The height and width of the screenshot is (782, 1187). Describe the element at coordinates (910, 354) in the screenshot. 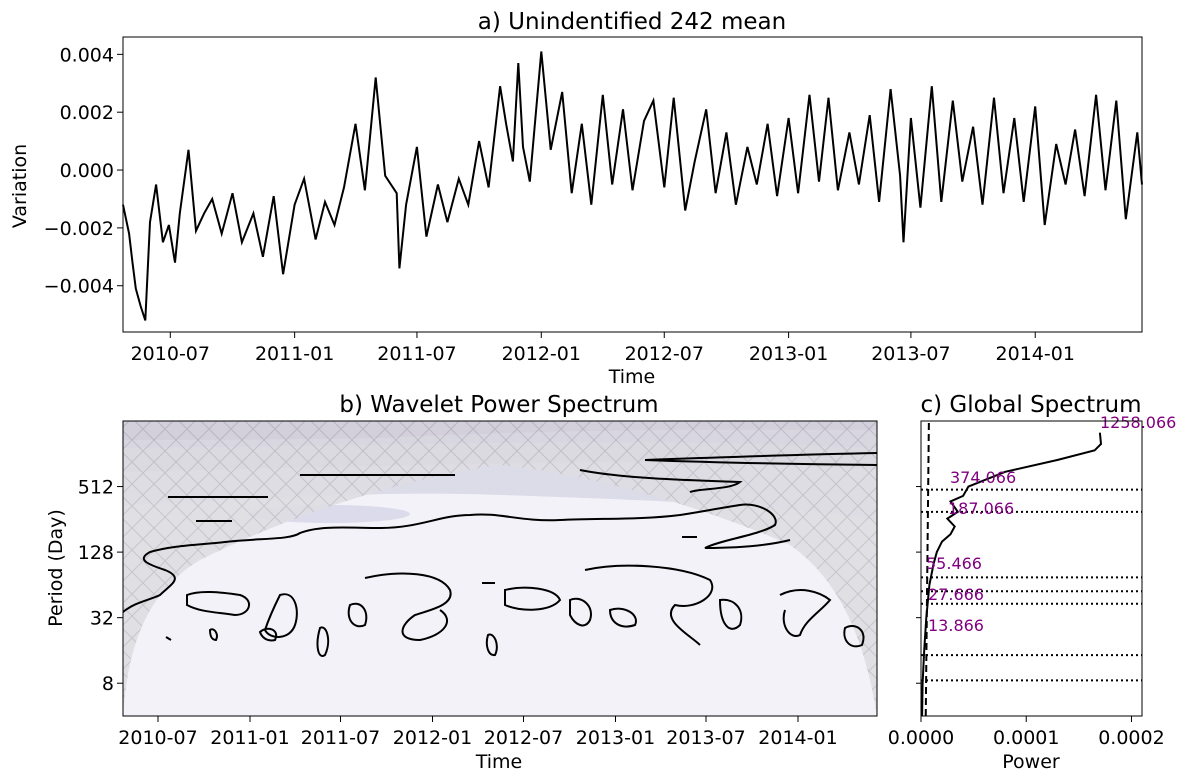

I see `panel-a-x-tick-label: 2013-07` at that location.